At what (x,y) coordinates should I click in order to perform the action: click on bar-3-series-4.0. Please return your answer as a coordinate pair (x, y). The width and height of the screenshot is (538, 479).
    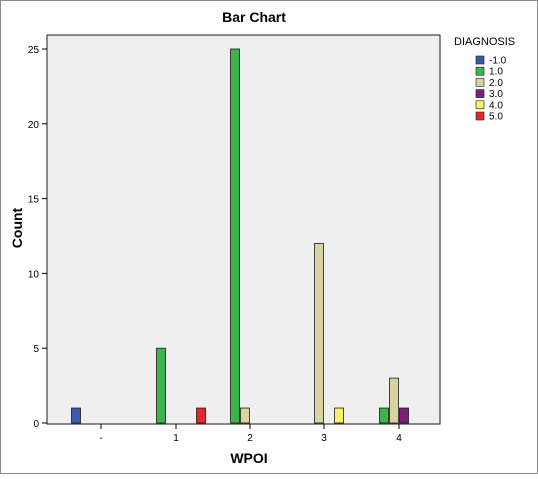
    Looking at the image, I should click on (339, 415).